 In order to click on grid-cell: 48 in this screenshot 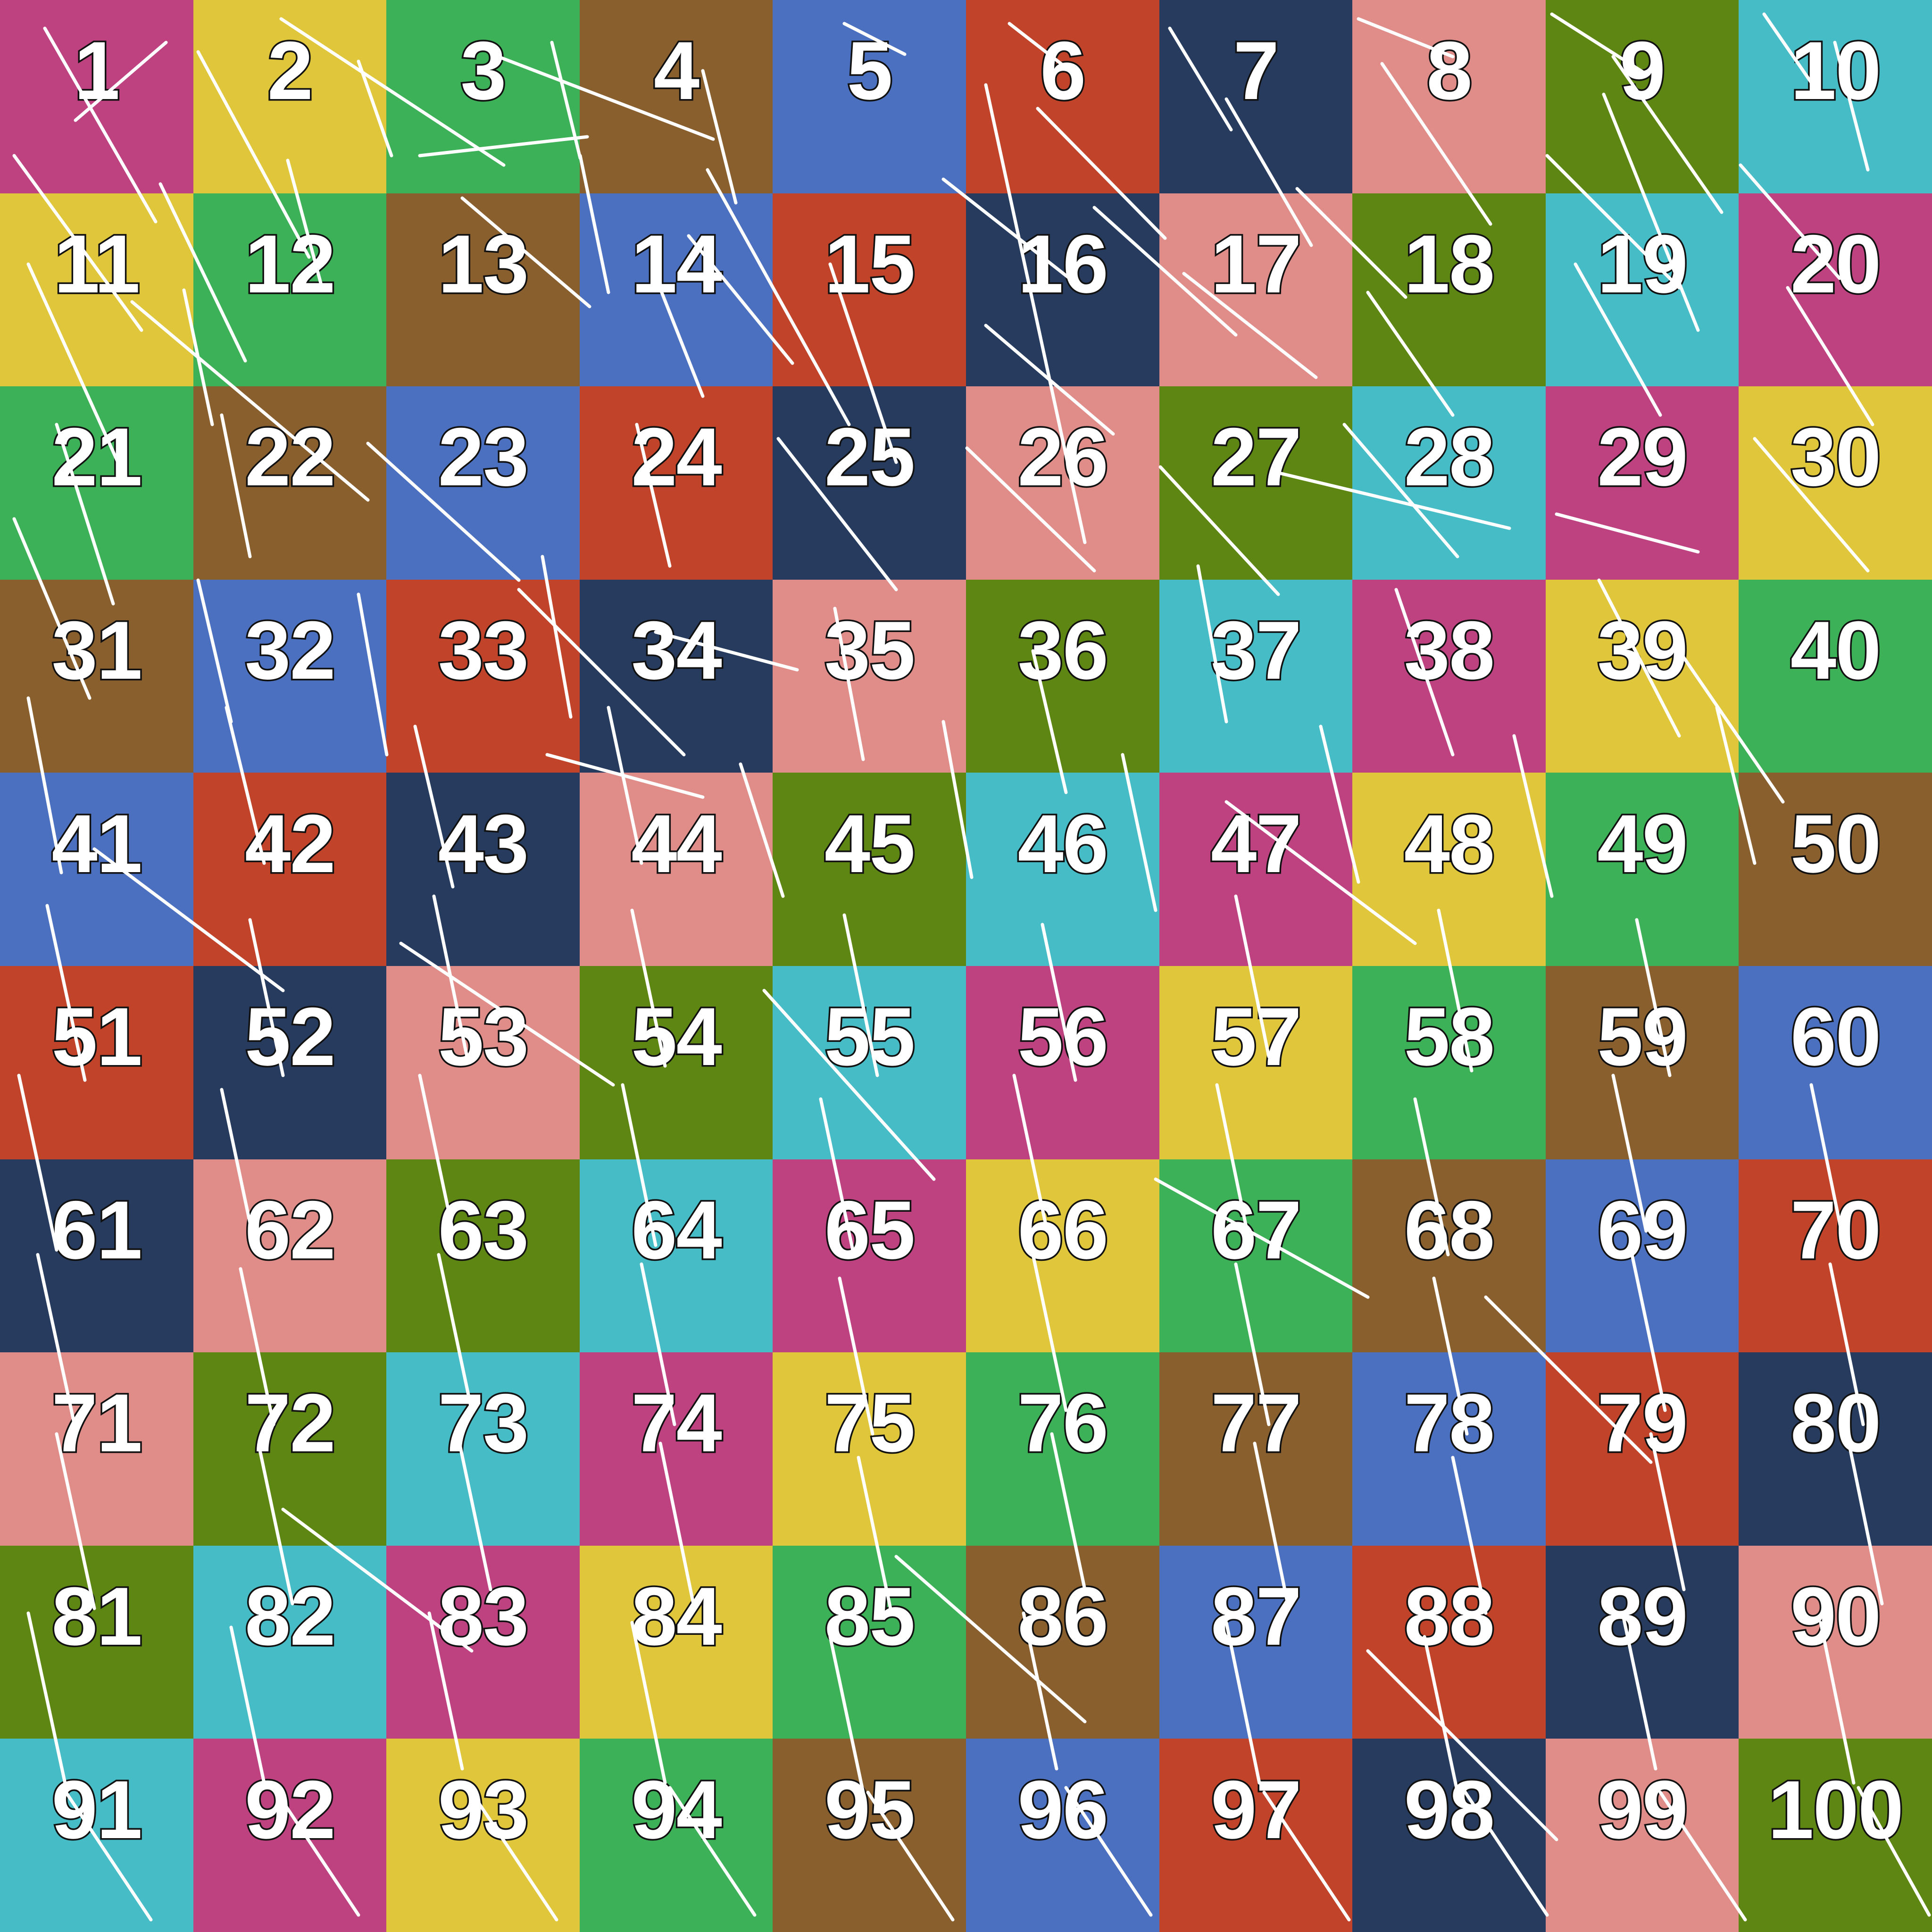, I will do `click(1449, 870)`.